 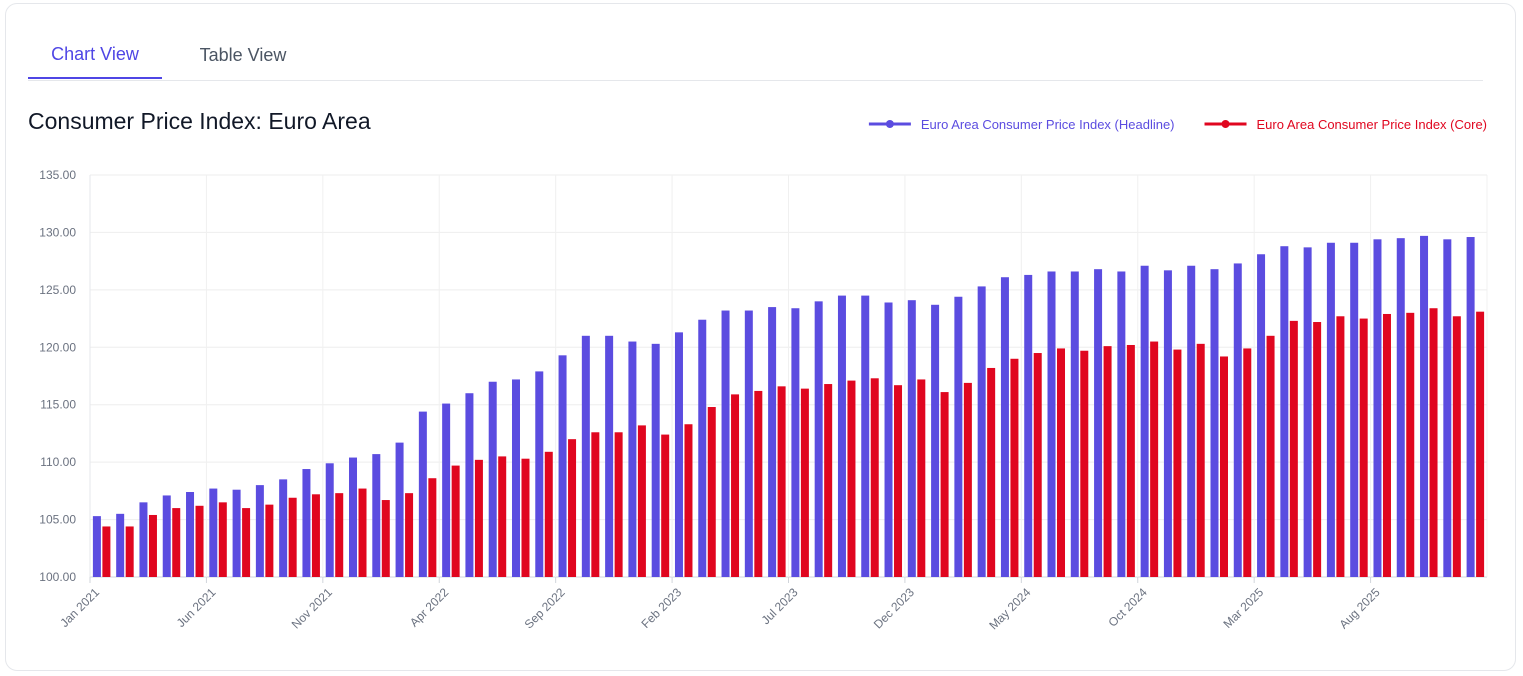 What do you see at coordinates (780, 606) in the screenshot?
I see `x-tick-label: Jul 2023` at bounding box center [780, 606].